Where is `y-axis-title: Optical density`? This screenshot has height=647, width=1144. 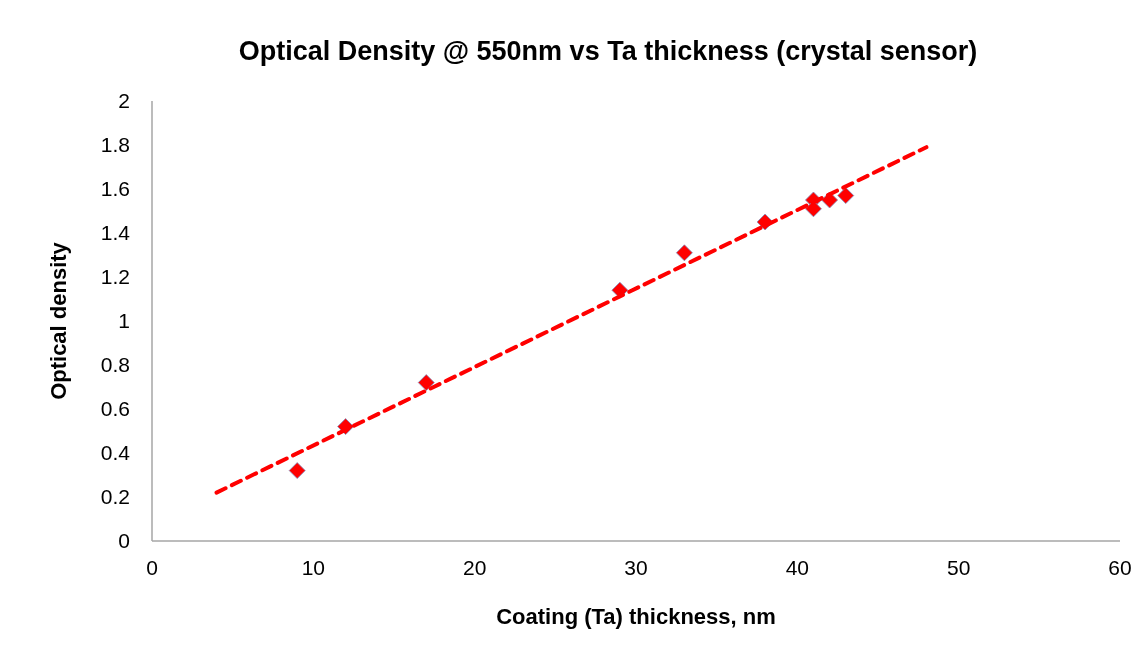
y-axis-title: Optical density is located at coordinates (58, 320).